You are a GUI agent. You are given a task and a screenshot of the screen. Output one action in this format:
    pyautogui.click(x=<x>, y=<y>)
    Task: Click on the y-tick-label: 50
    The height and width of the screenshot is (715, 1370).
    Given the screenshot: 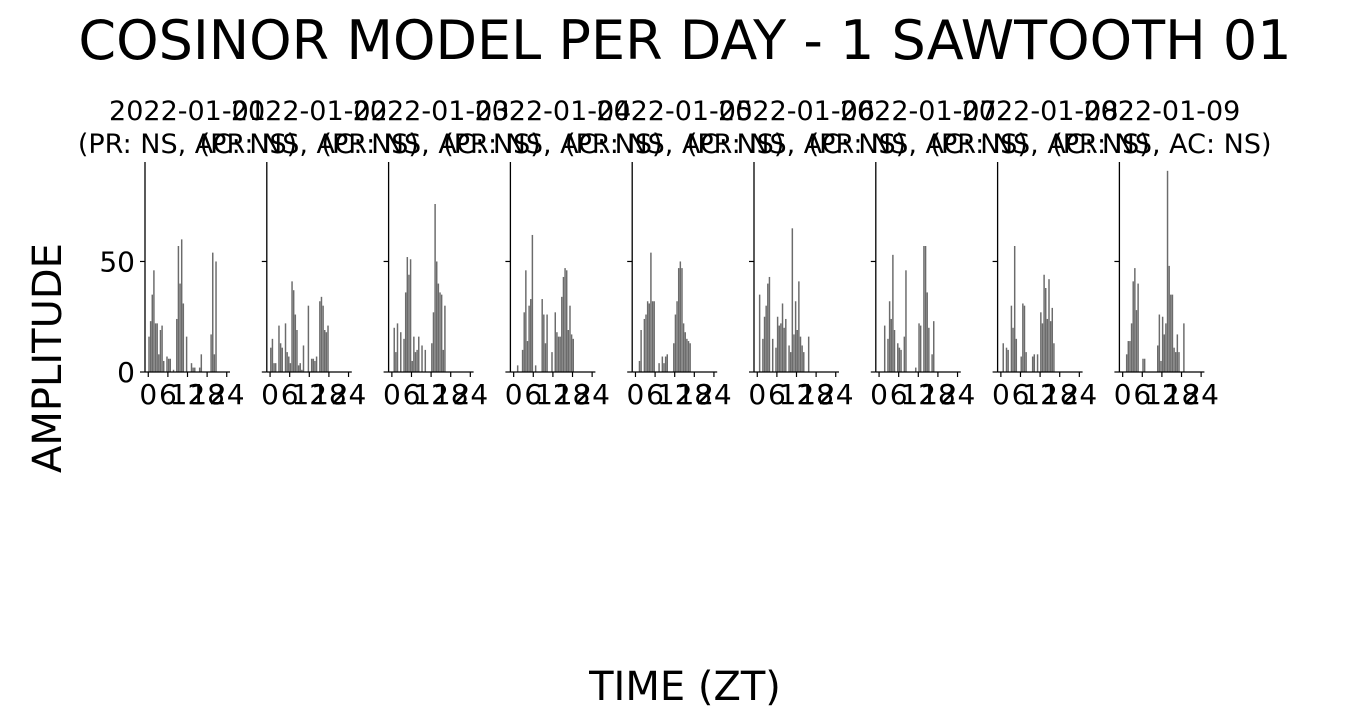 What is the action you would take?
    pyautogui.click(x=117, y=261)
    